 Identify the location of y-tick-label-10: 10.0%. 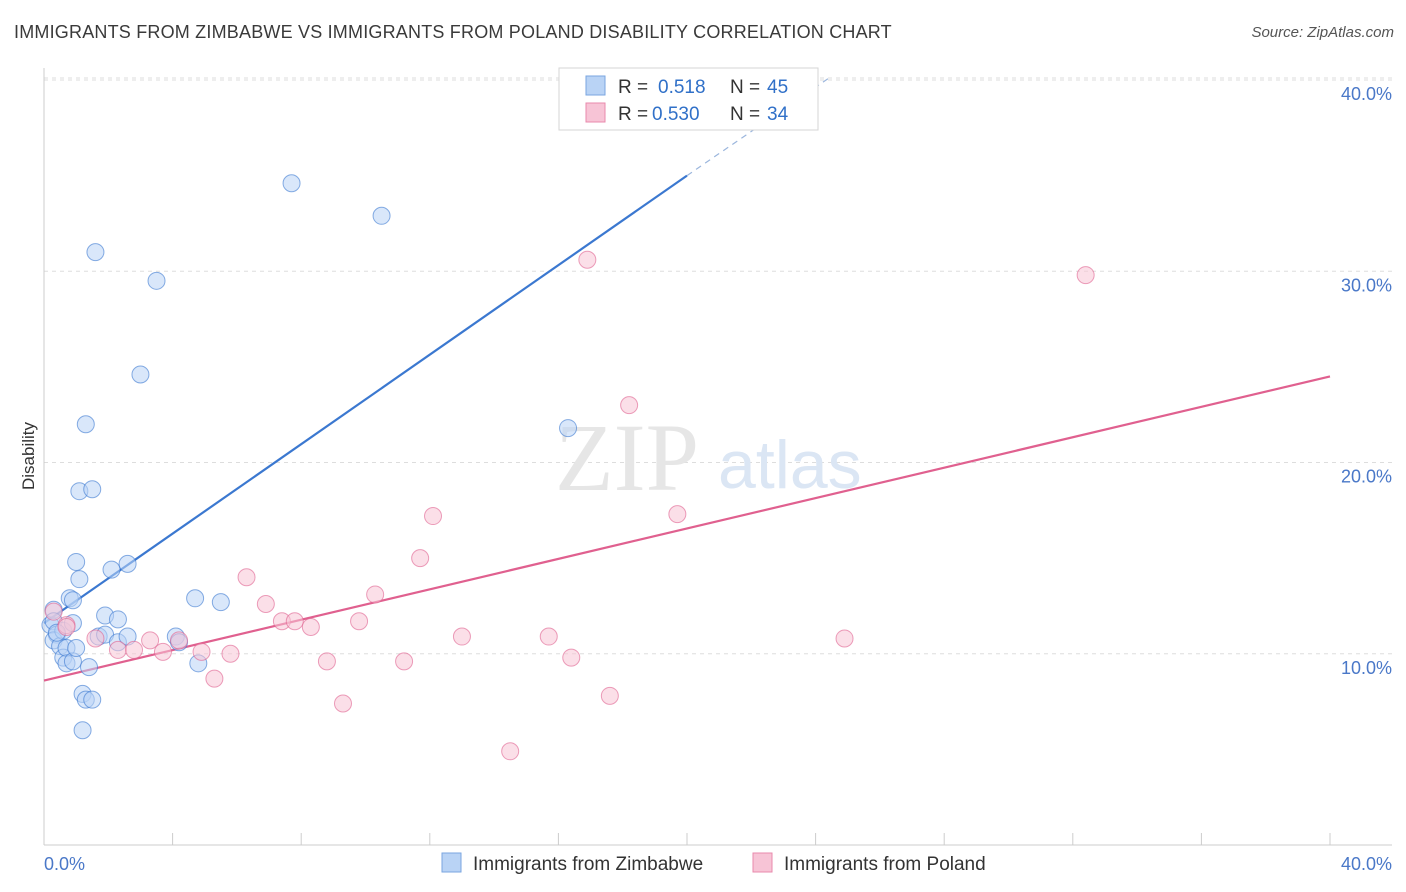
(1366, 668).